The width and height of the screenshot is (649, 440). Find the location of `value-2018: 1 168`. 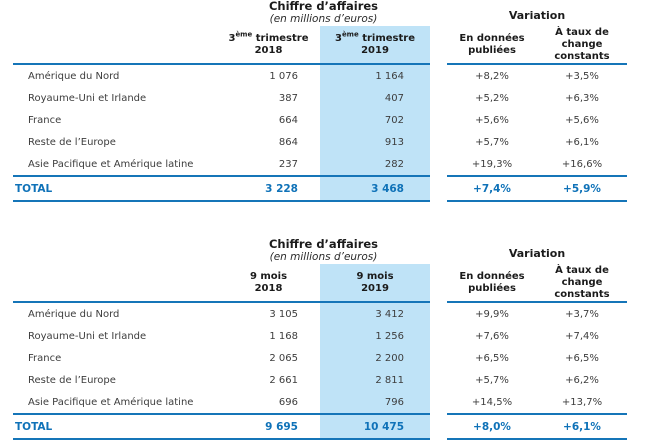

value-2018: 1 168 is located at coordinates (283, 336).